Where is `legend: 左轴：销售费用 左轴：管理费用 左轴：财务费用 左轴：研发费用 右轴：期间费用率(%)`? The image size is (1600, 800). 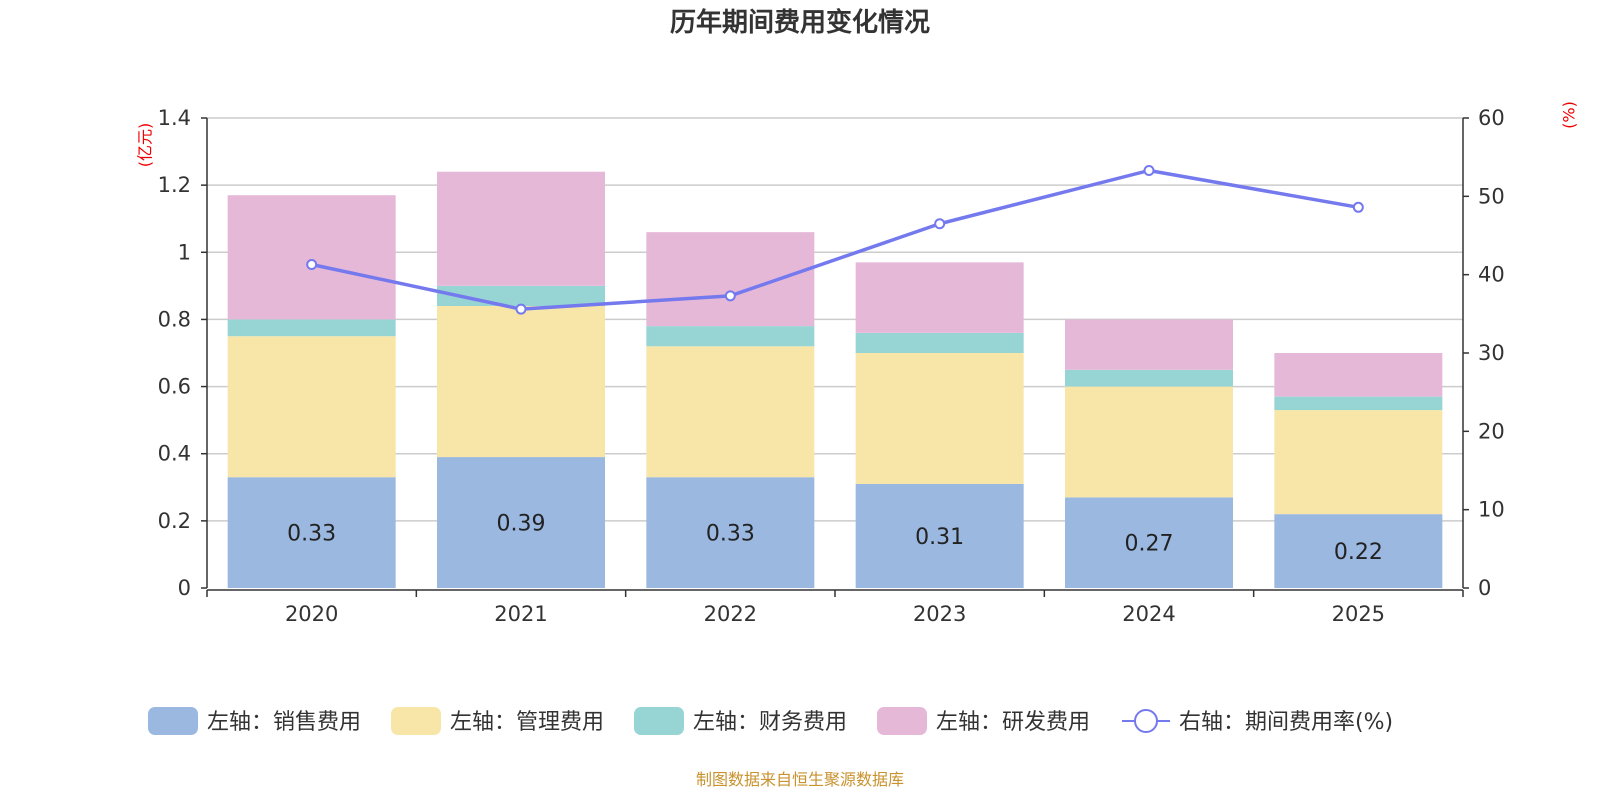 legend: 左轴：销售费用 左轴：管理费用 左轴：财务费用 左轴：研发费用 右轴：期间费用率(%) is located at coordinates (770, 721).